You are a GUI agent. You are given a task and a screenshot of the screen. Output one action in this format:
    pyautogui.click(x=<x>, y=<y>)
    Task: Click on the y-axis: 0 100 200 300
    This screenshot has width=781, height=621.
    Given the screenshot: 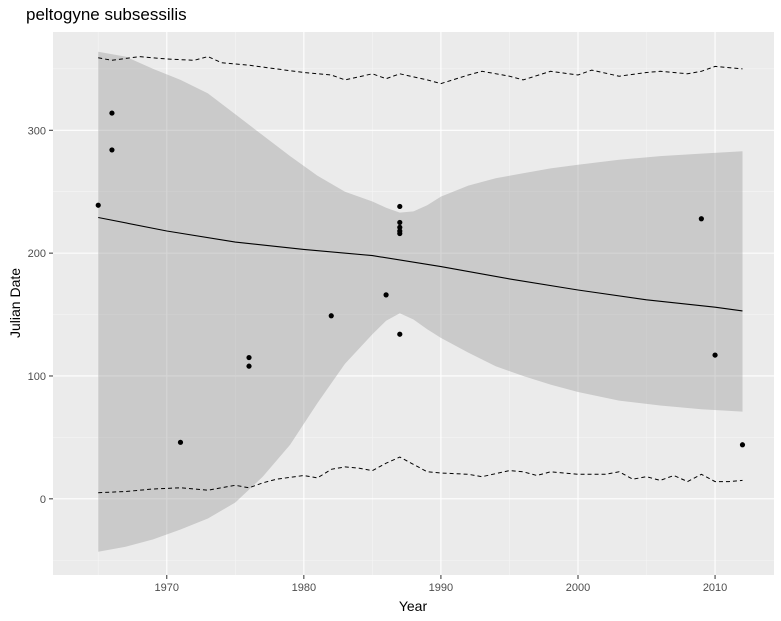 What is the action you would take?
    pyautogui.click(x=40, y=315)
    